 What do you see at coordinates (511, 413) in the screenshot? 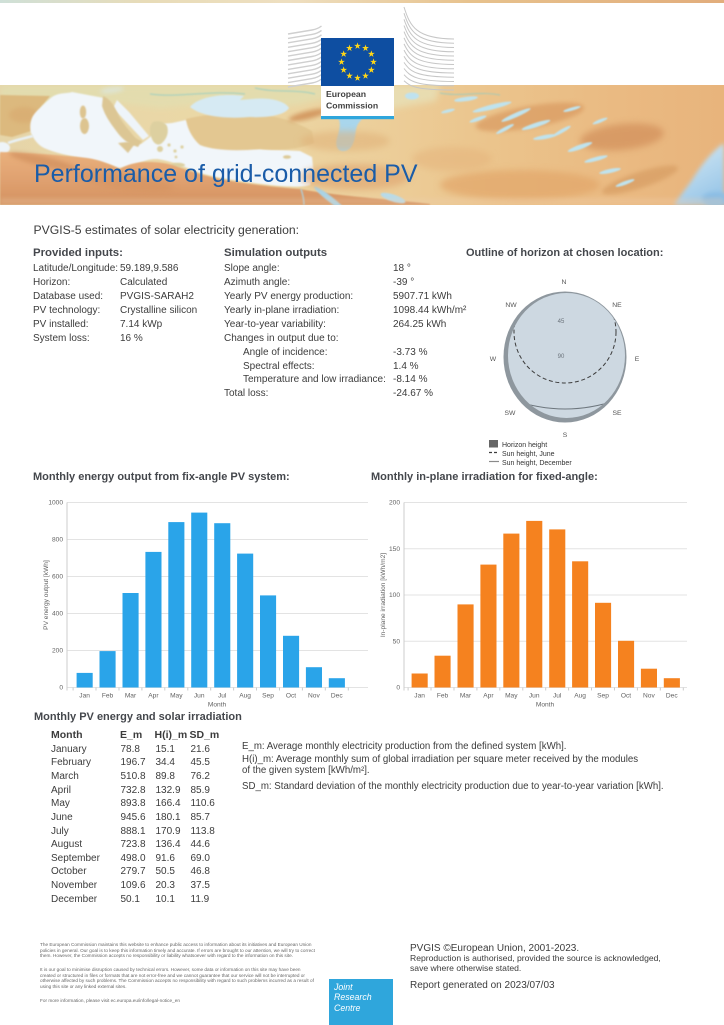
I see `svg-text: SW` at bounding box center [511, 413].